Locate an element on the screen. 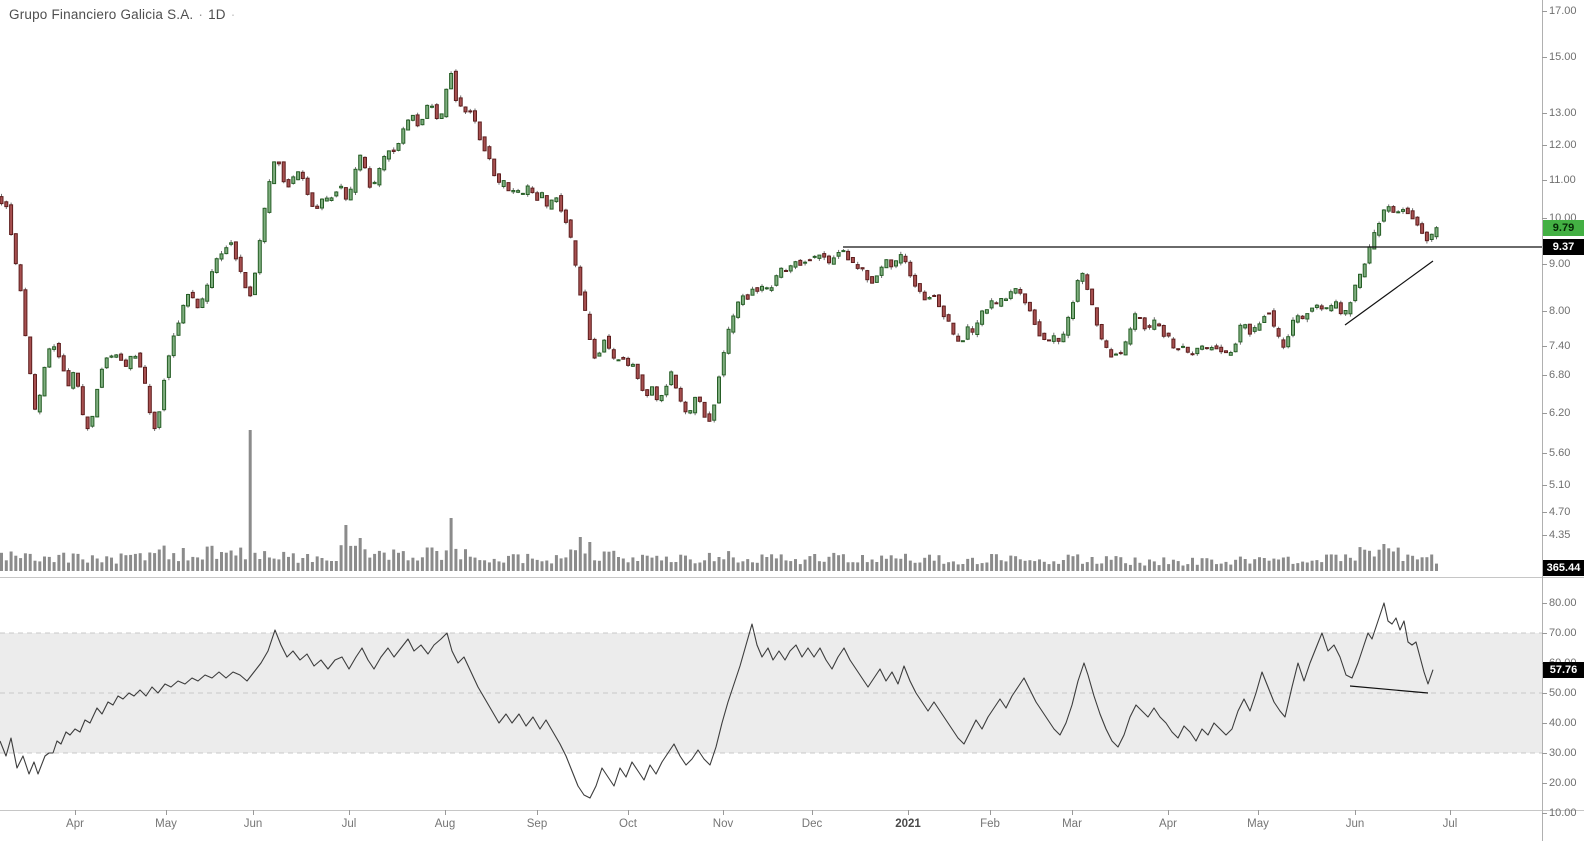  symbol-name: Grupo Financiero Galicia S.A. is located at coordinates (101, 14).